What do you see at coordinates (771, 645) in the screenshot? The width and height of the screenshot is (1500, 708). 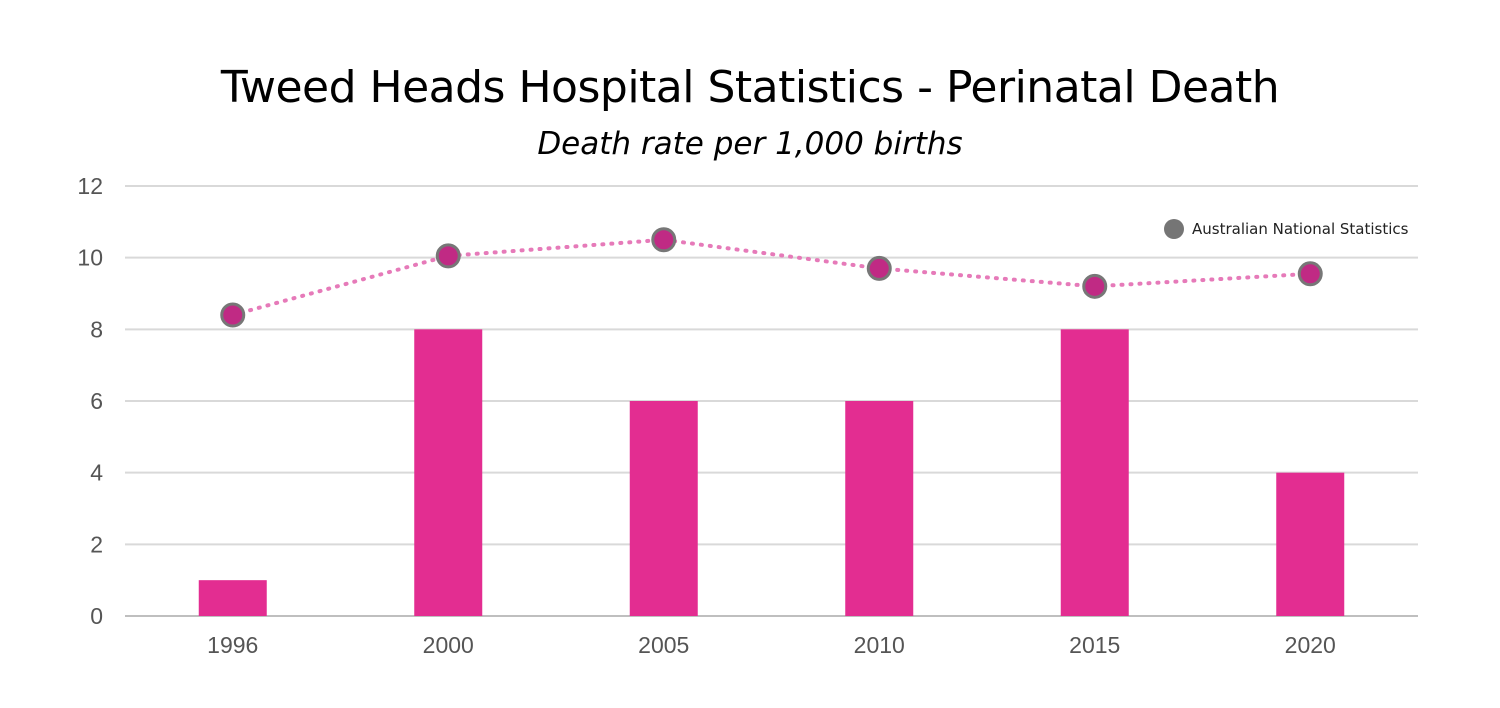 I see `x-axis-ticks: 1996 2000 2005 2010 2015 2020` at bounding box center [771, 645].